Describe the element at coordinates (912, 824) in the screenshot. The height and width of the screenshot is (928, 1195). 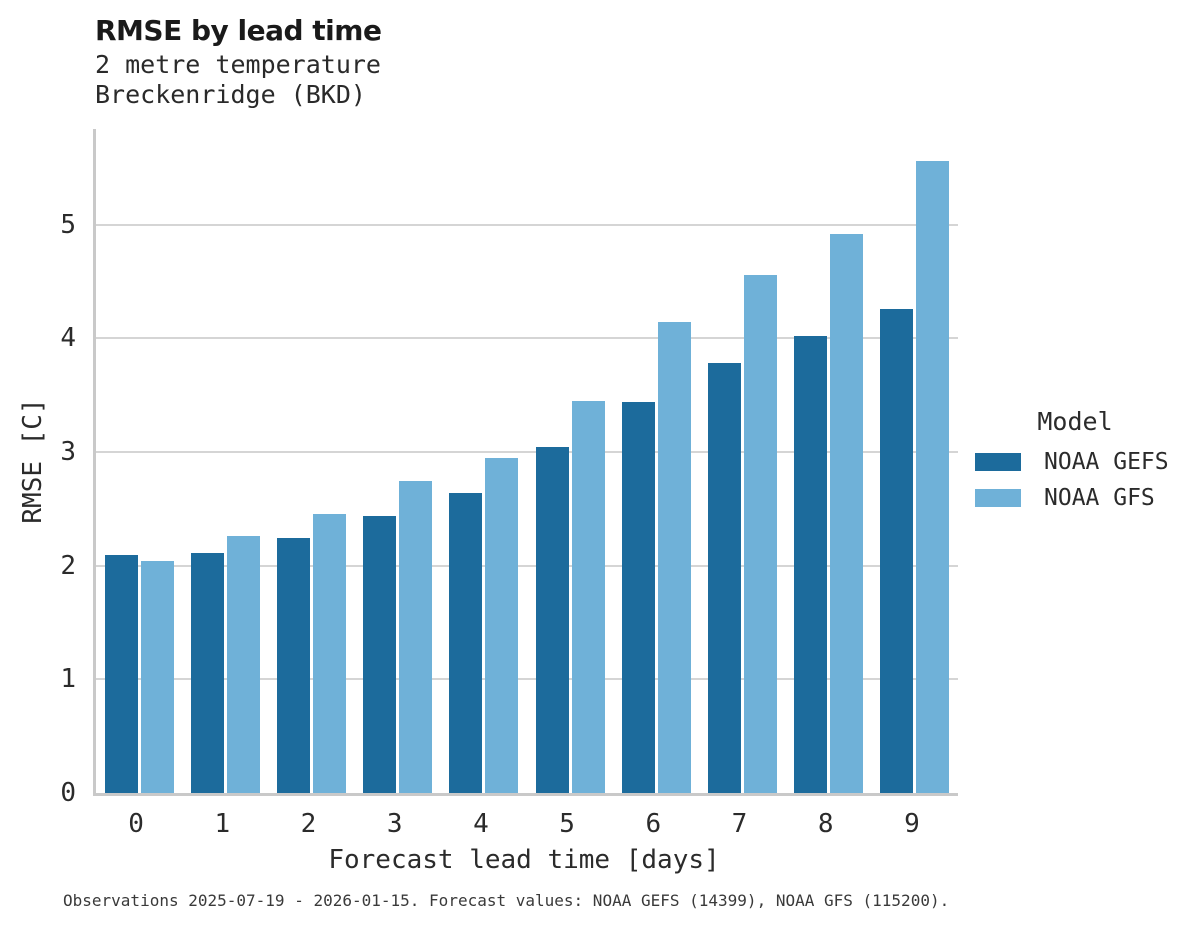
I see `xtick-9: 9` at that location.